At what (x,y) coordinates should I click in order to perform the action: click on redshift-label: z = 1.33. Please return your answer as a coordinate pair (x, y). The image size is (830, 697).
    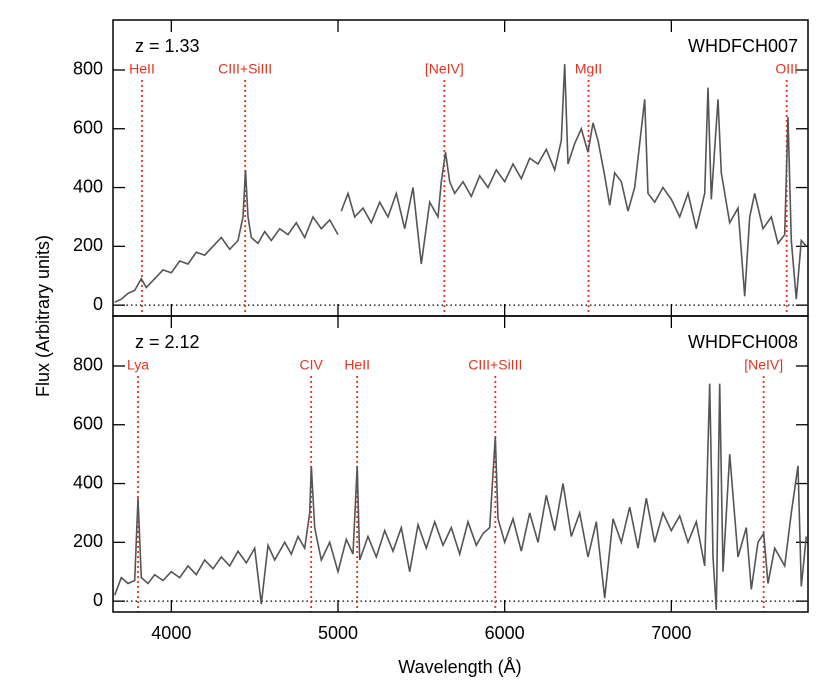
    Looking at the image, I should click on (167, 46).